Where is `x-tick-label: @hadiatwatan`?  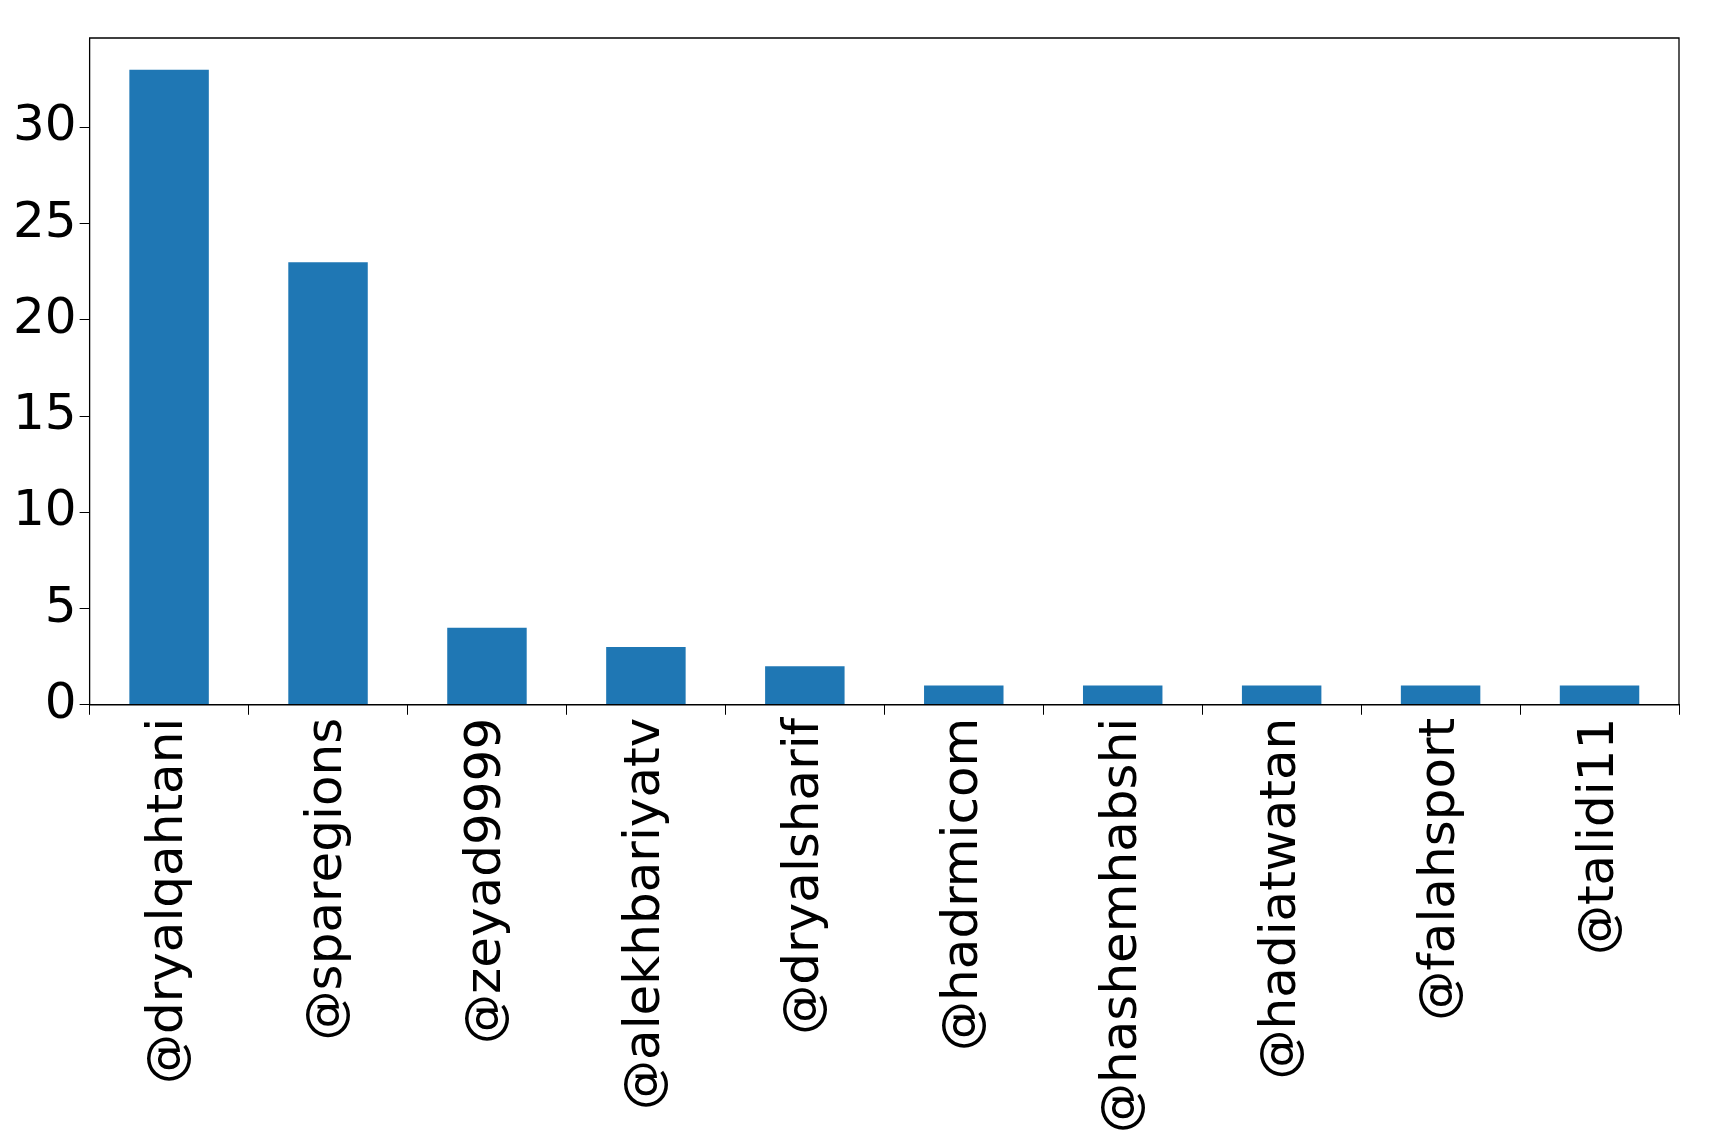 x-tick-label: @hadiatwatan is located at coordinates (1277, 898).